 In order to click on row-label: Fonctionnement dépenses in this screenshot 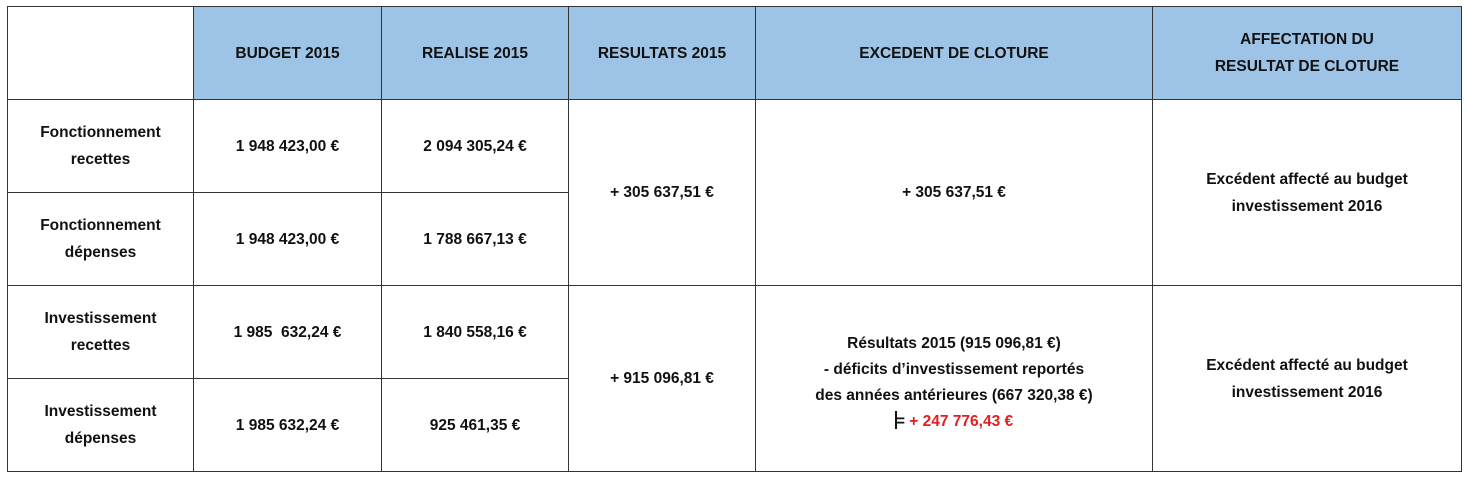, I will do `click(100, 239)`.